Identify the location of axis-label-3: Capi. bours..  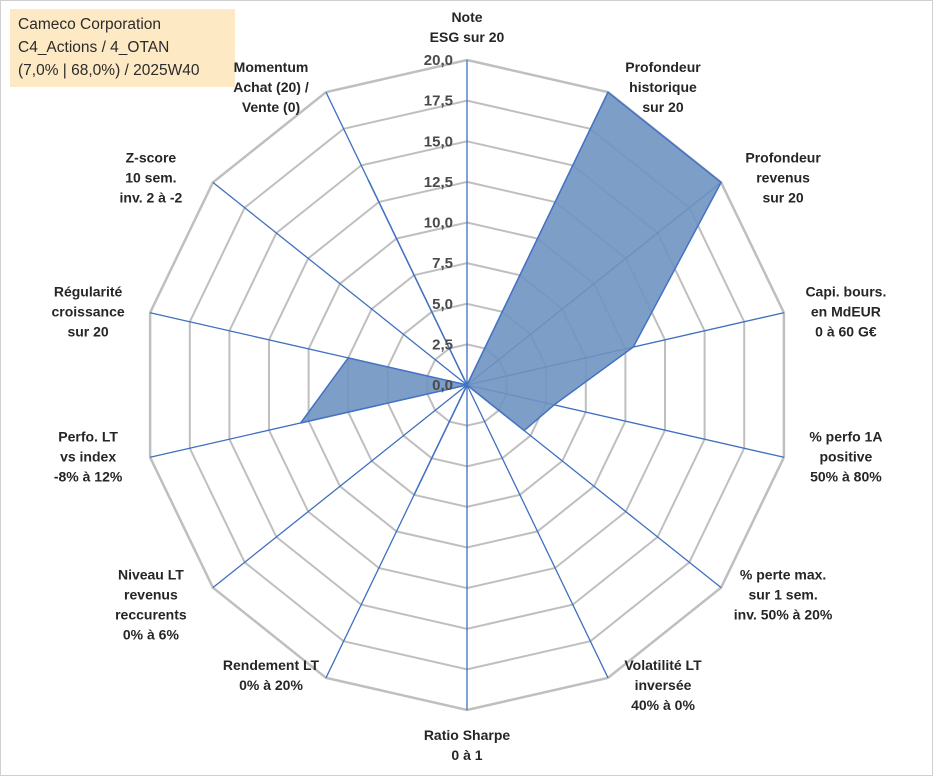
(845, 292).